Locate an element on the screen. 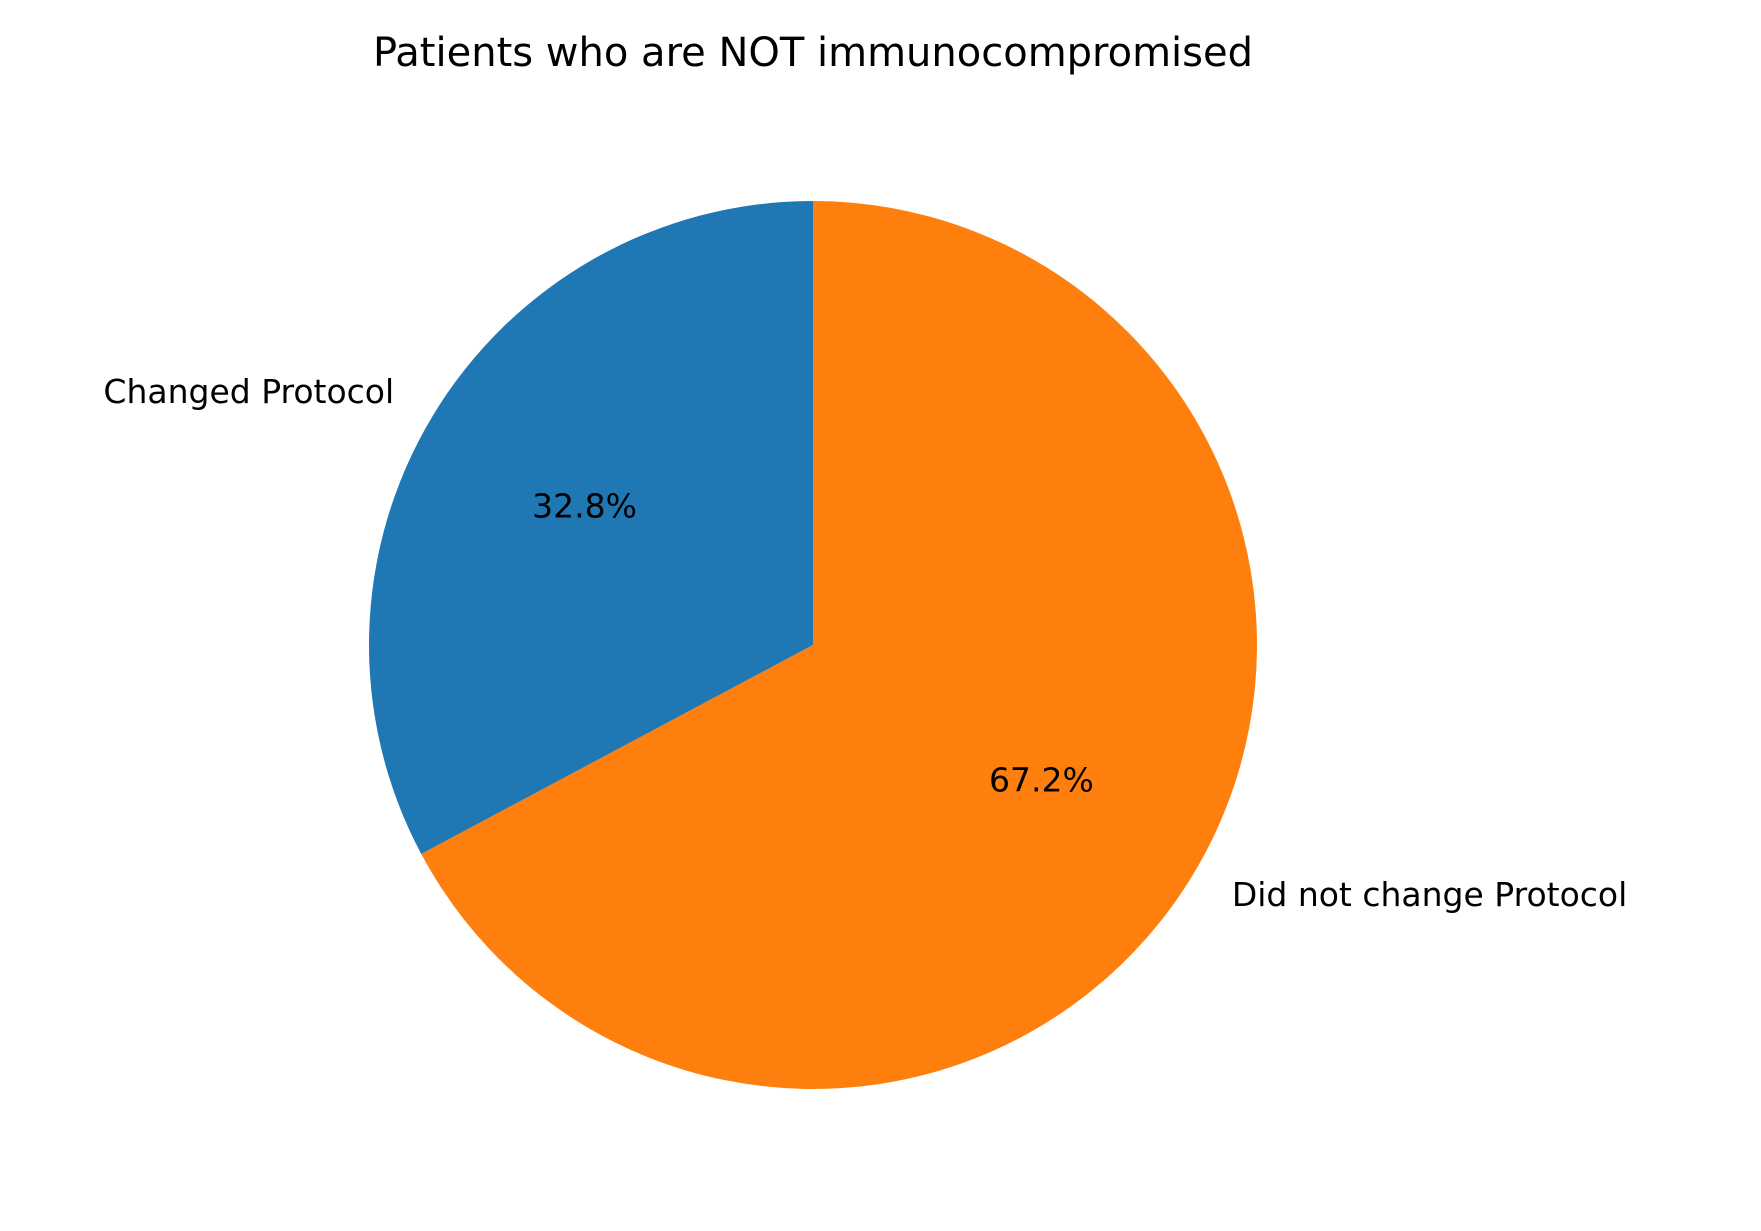 The height and width of the screenshot is (1231, 1761). slice-pct-label-1: 67.2% is located at coordinates (1041, 780).